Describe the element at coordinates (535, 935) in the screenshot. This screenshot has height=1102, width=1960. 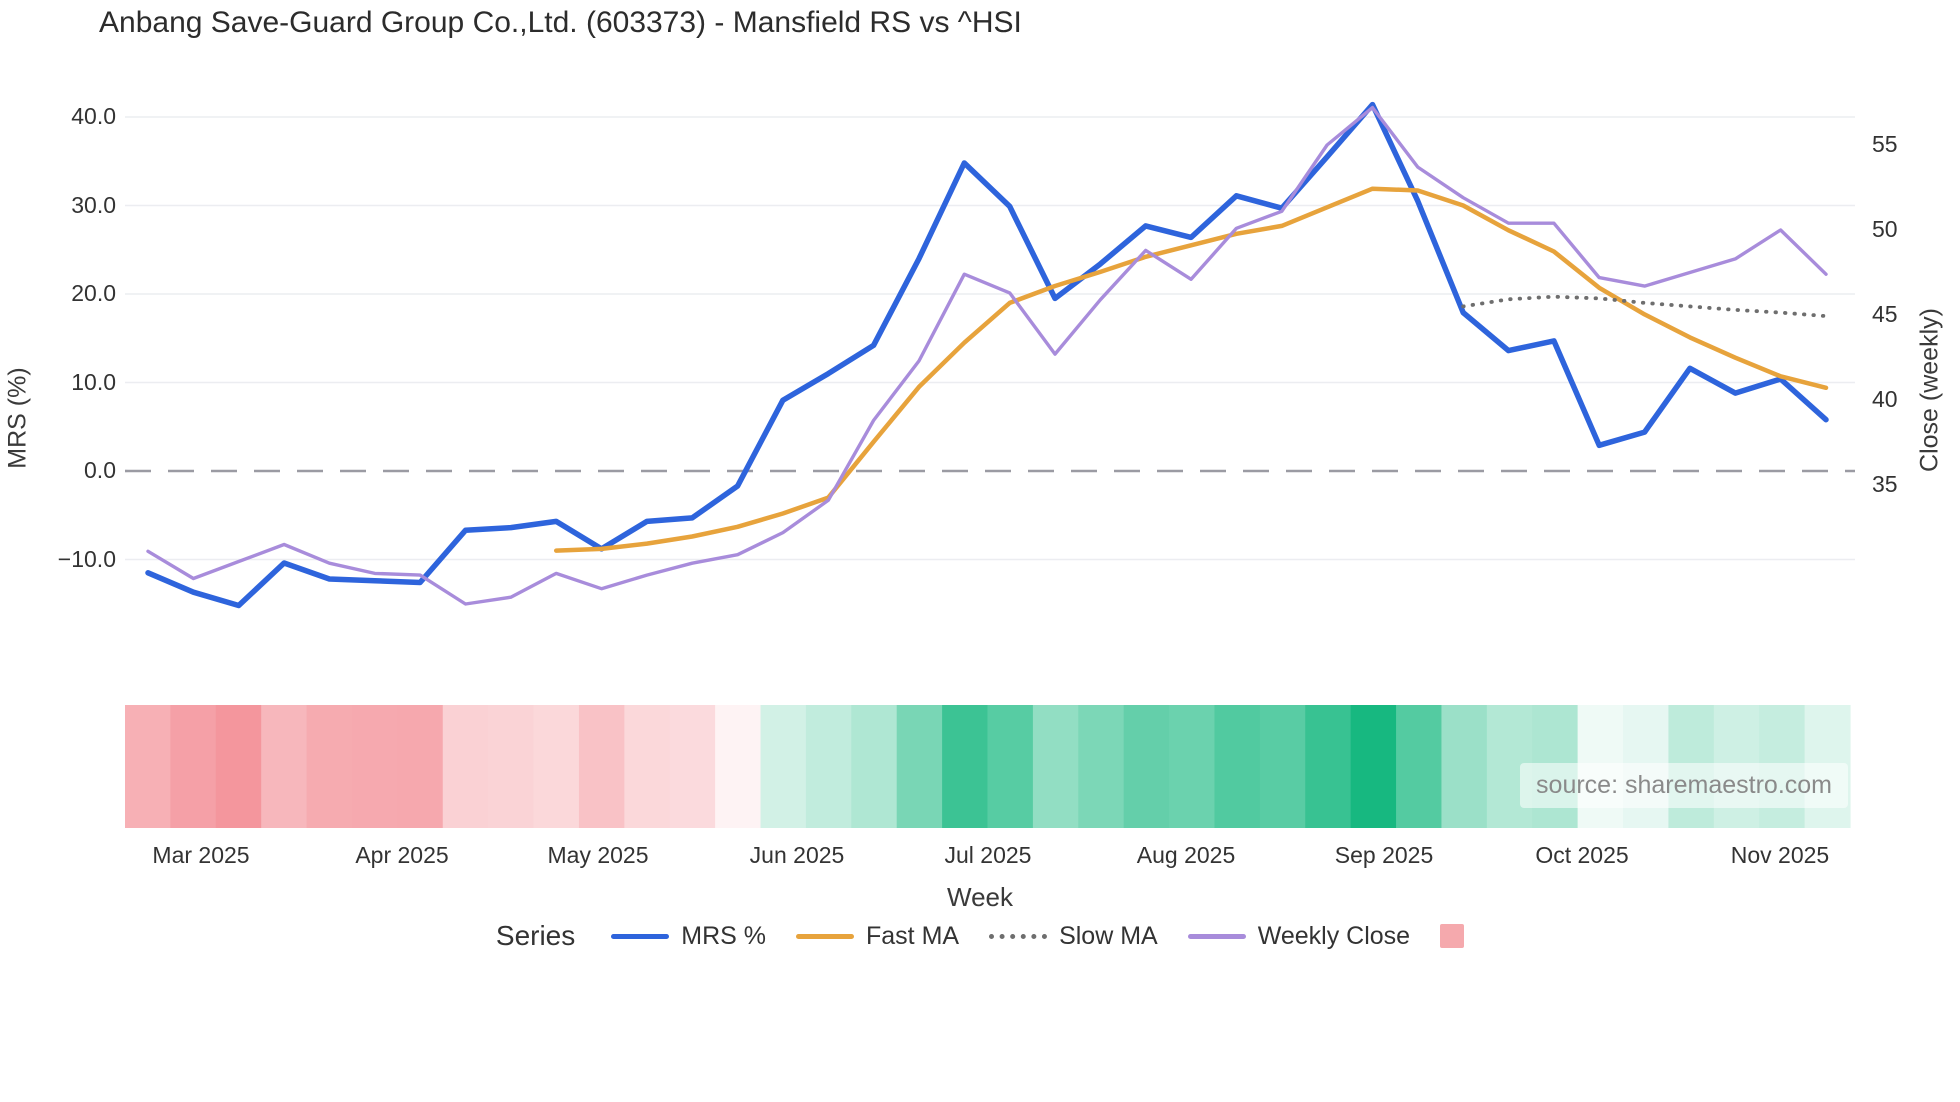
I see `legend-title: Series` at that location.